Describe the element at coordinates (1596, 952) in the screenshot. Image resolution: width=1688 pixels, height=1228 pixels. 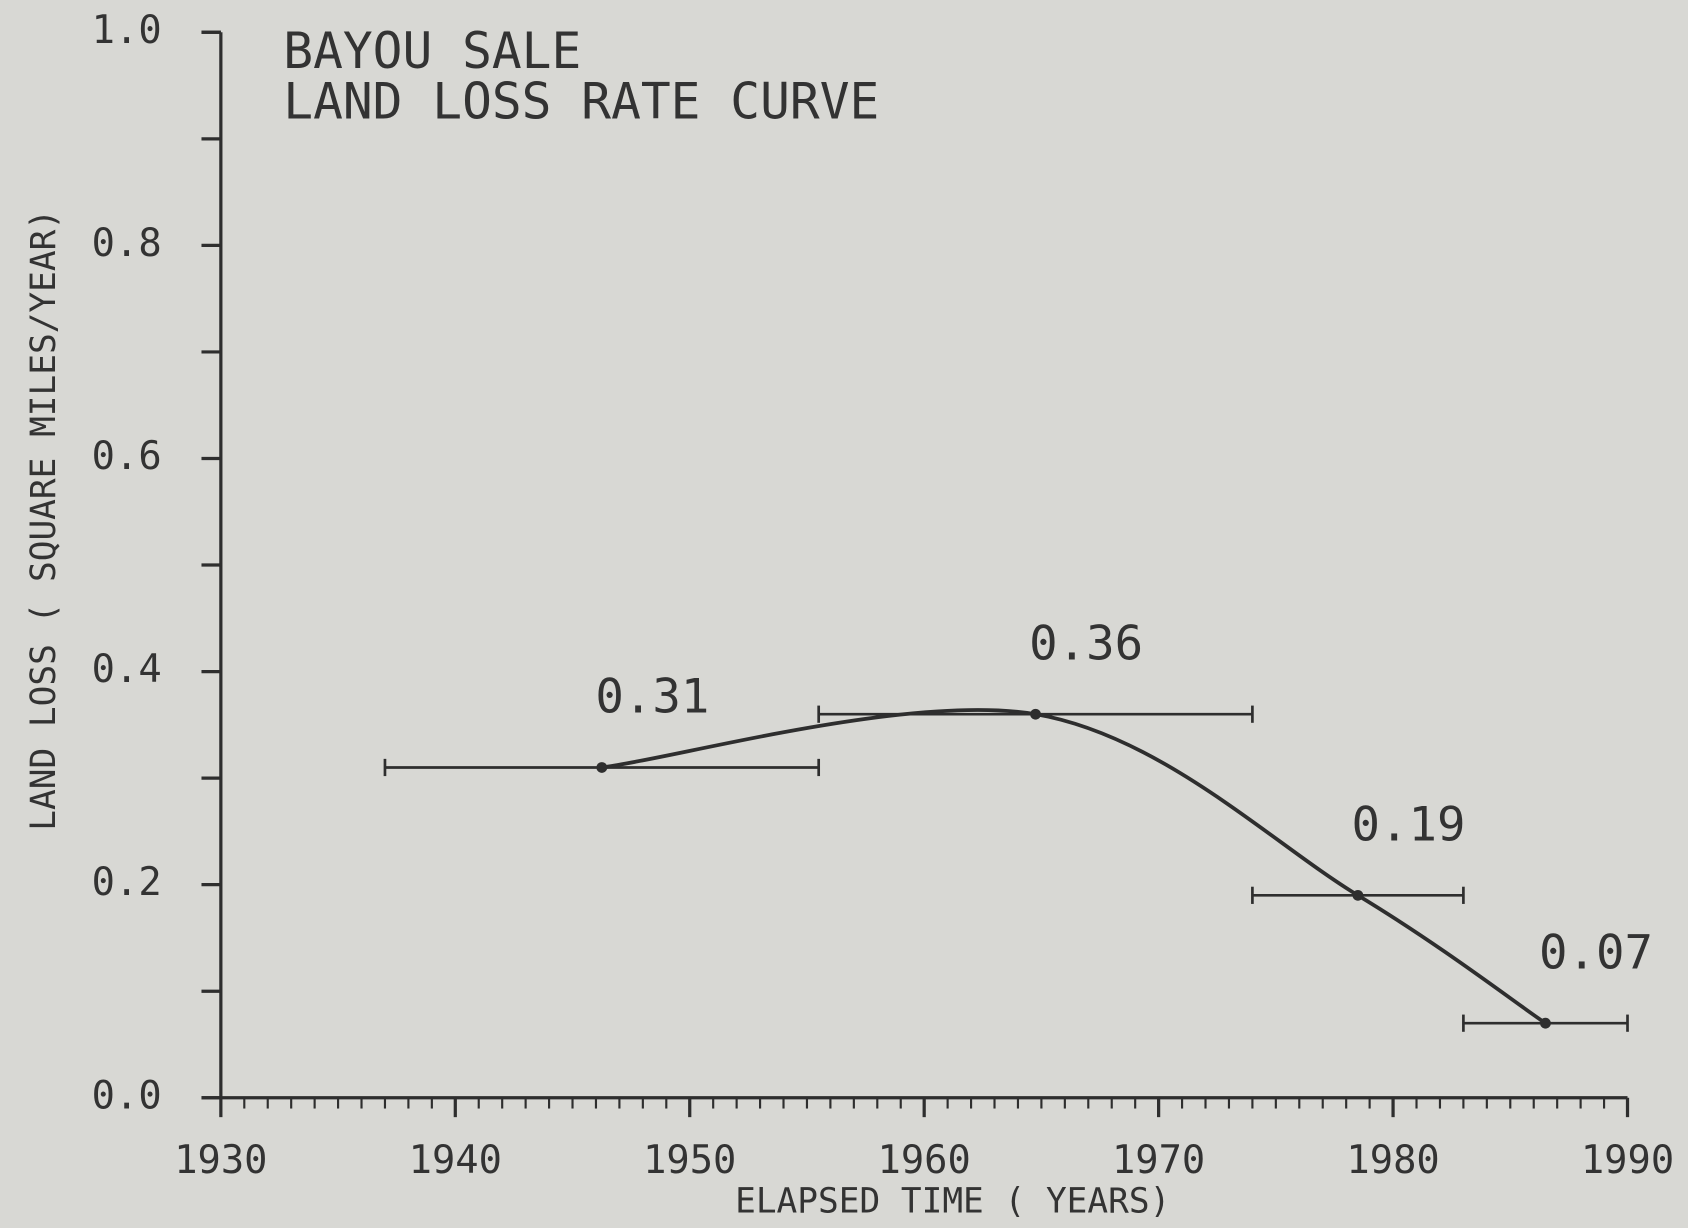
I see `data-label: 0.07` at that location.